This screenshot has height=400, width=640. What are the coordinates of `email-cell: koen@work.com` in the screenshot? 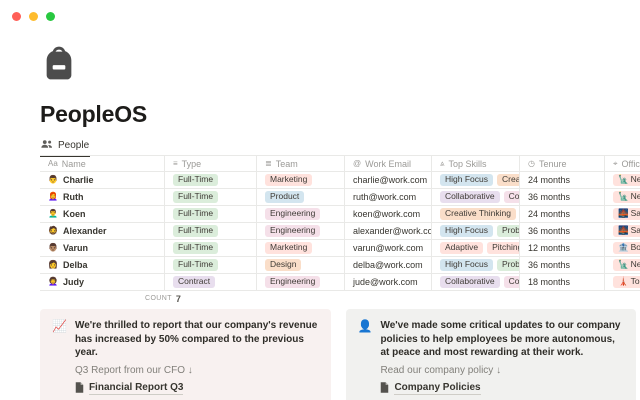 It's located at (388, 214).